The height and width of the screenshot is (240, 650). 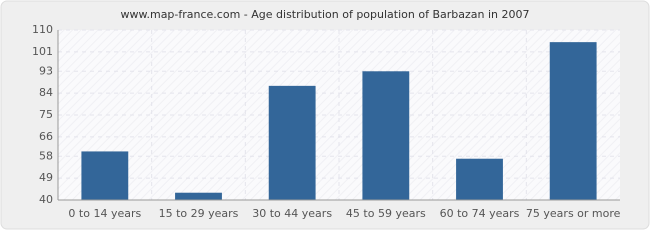 I want to click on x-tick-label: 30 to 44 years, so click(x=292, y=213).